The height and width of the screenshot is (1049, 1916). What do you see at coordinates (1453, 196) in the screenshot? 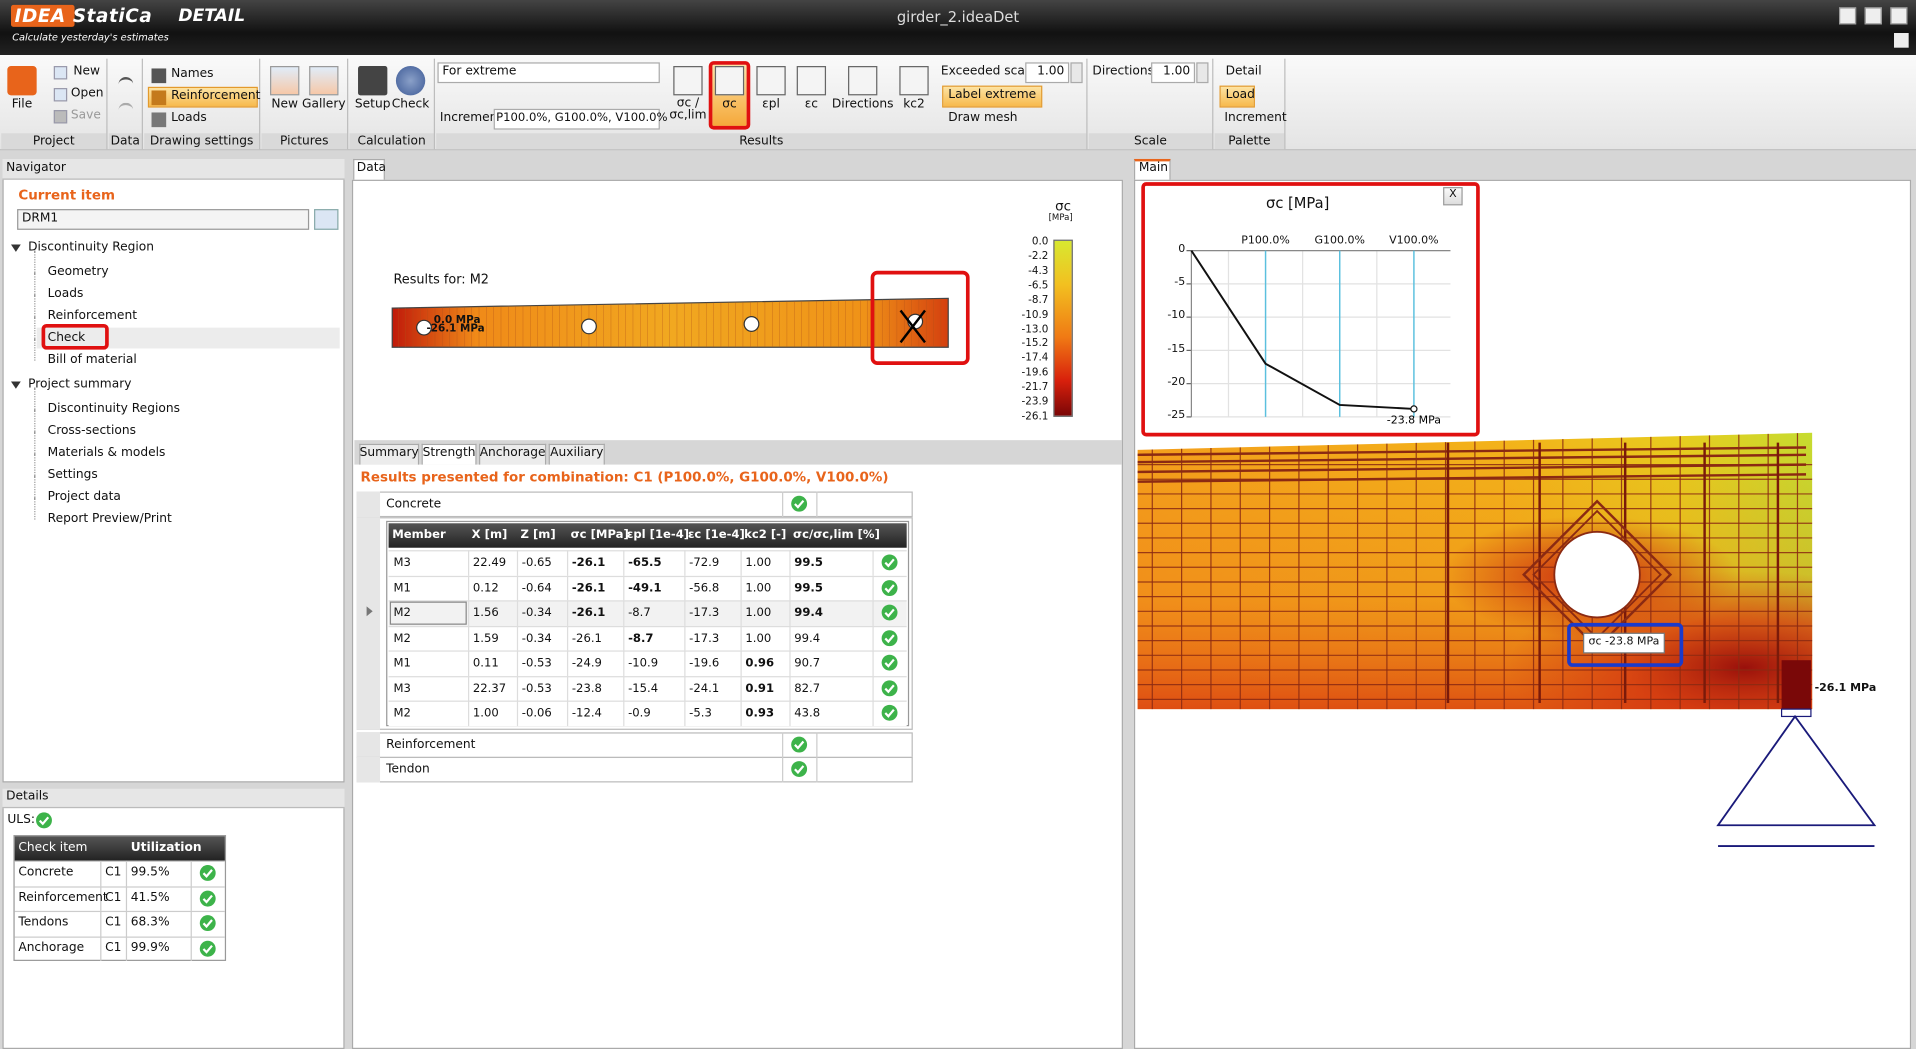
I see `close-button` at bounding box center [1453, 196].